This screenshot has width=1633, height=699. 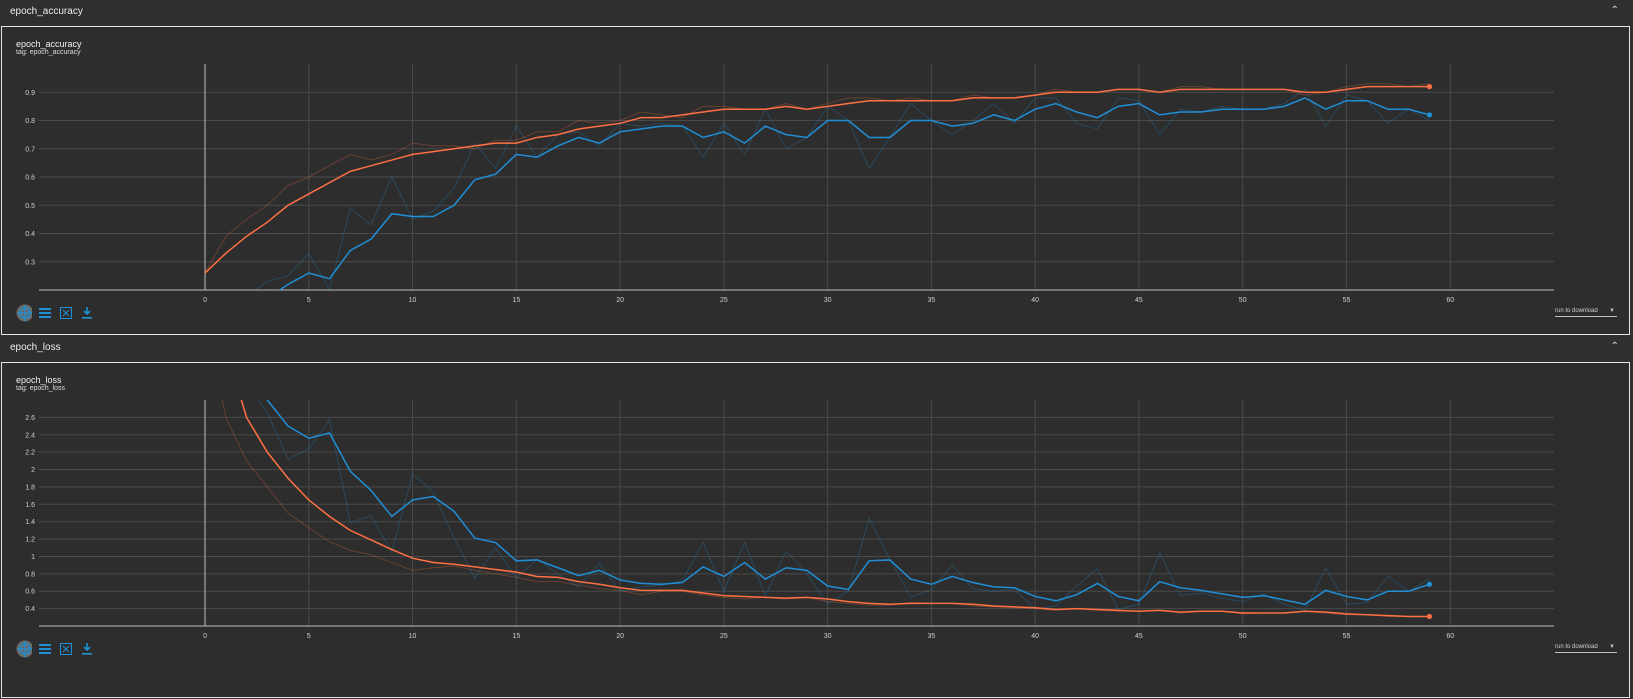 What do you see at coordinates (30, 418) in the screenshot?
I see `y-tick-label: 2.6` at bounding box center [30, 418].